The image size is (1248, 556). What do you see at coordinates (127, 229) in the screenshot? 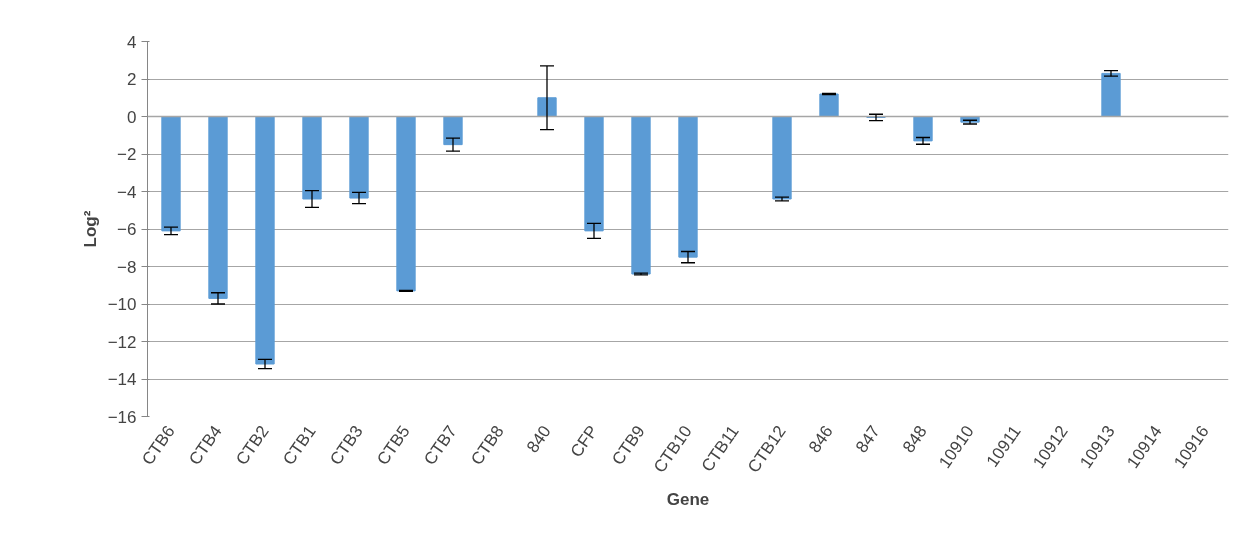
I see `y-tick-label: −6` at bounding box center [127, 229].